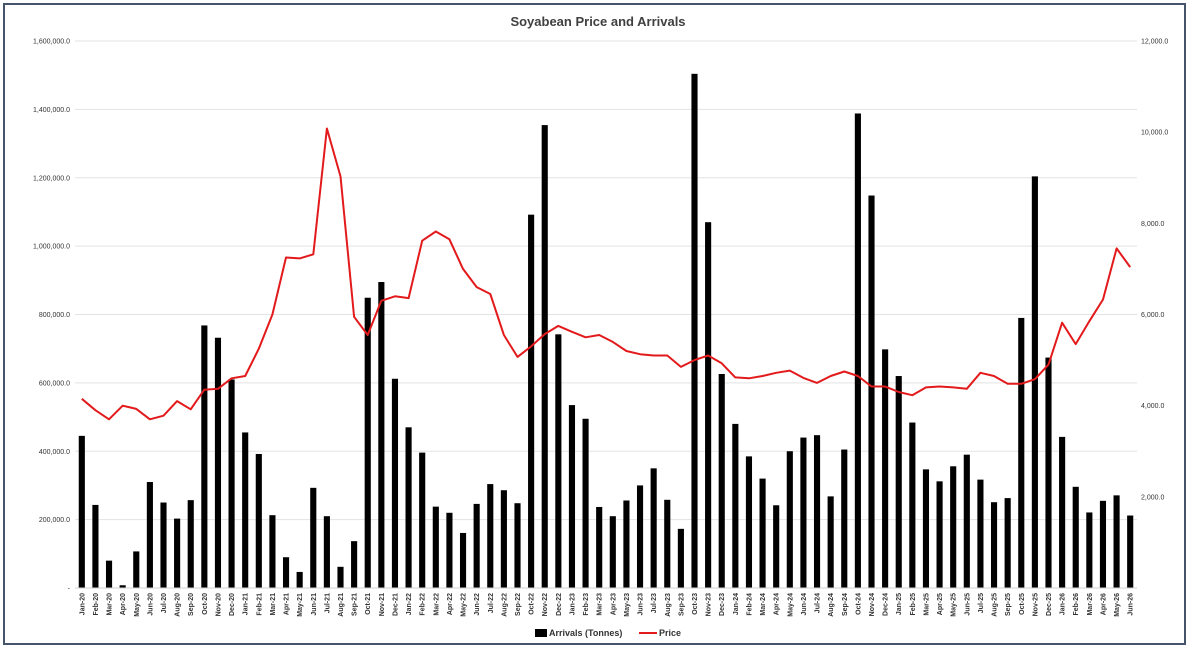 The image size is (1191, 647). What do you see at coordinates (1152, 406) in the screenshot?
I see `right-axis-tick-label: 4,000.0` at bounding box center [1152, 406].